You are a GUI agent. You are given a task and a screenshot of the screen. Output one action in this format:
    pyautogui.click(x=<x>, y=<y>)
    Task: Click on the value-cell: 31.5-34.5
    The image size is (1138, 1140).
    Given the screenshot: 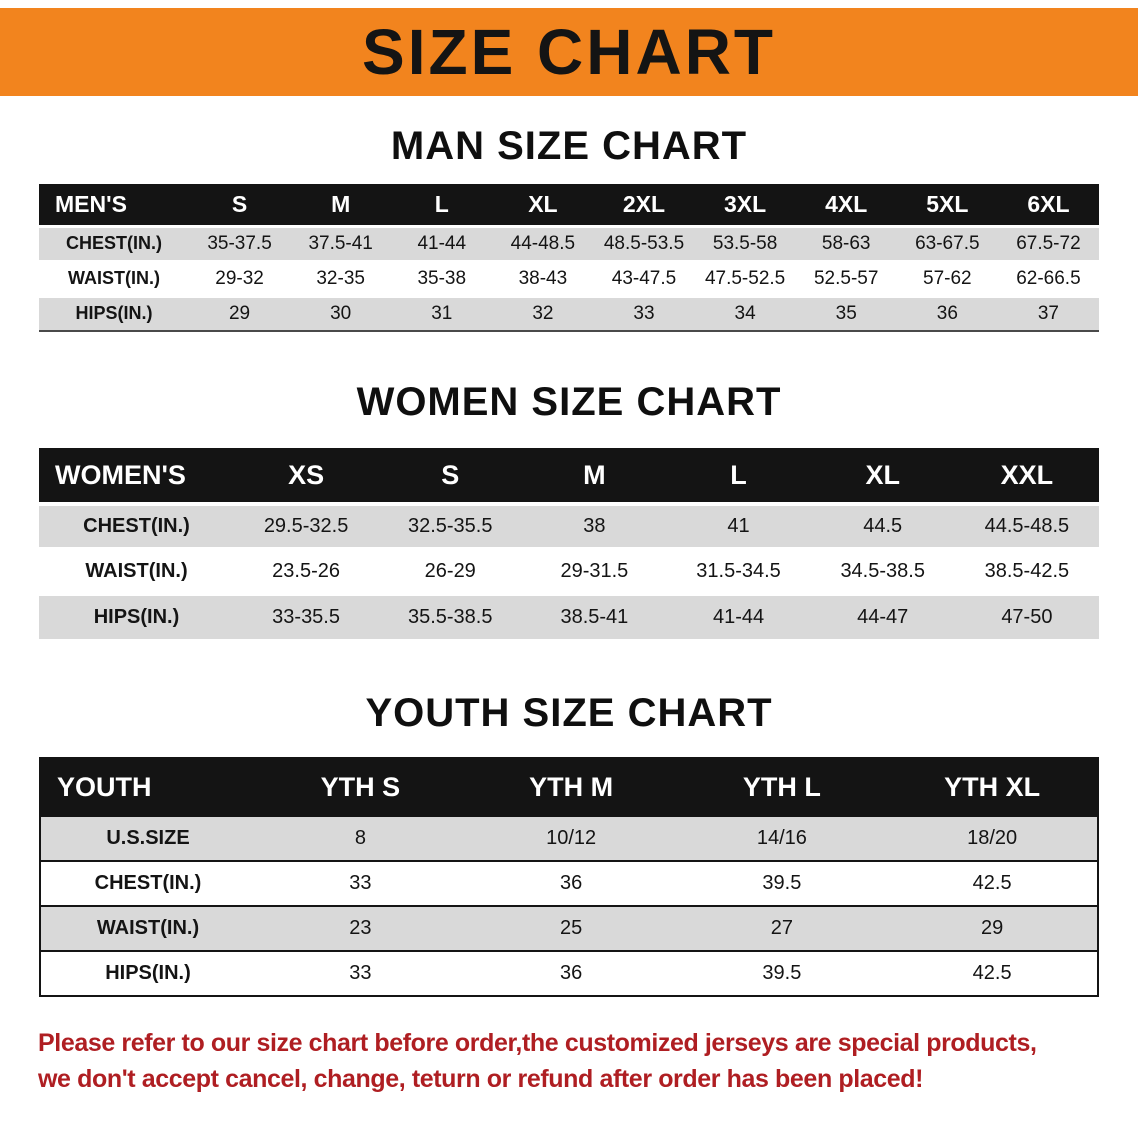 What is the action you would take?
    pyautogui.click(x=738, y=571)
    